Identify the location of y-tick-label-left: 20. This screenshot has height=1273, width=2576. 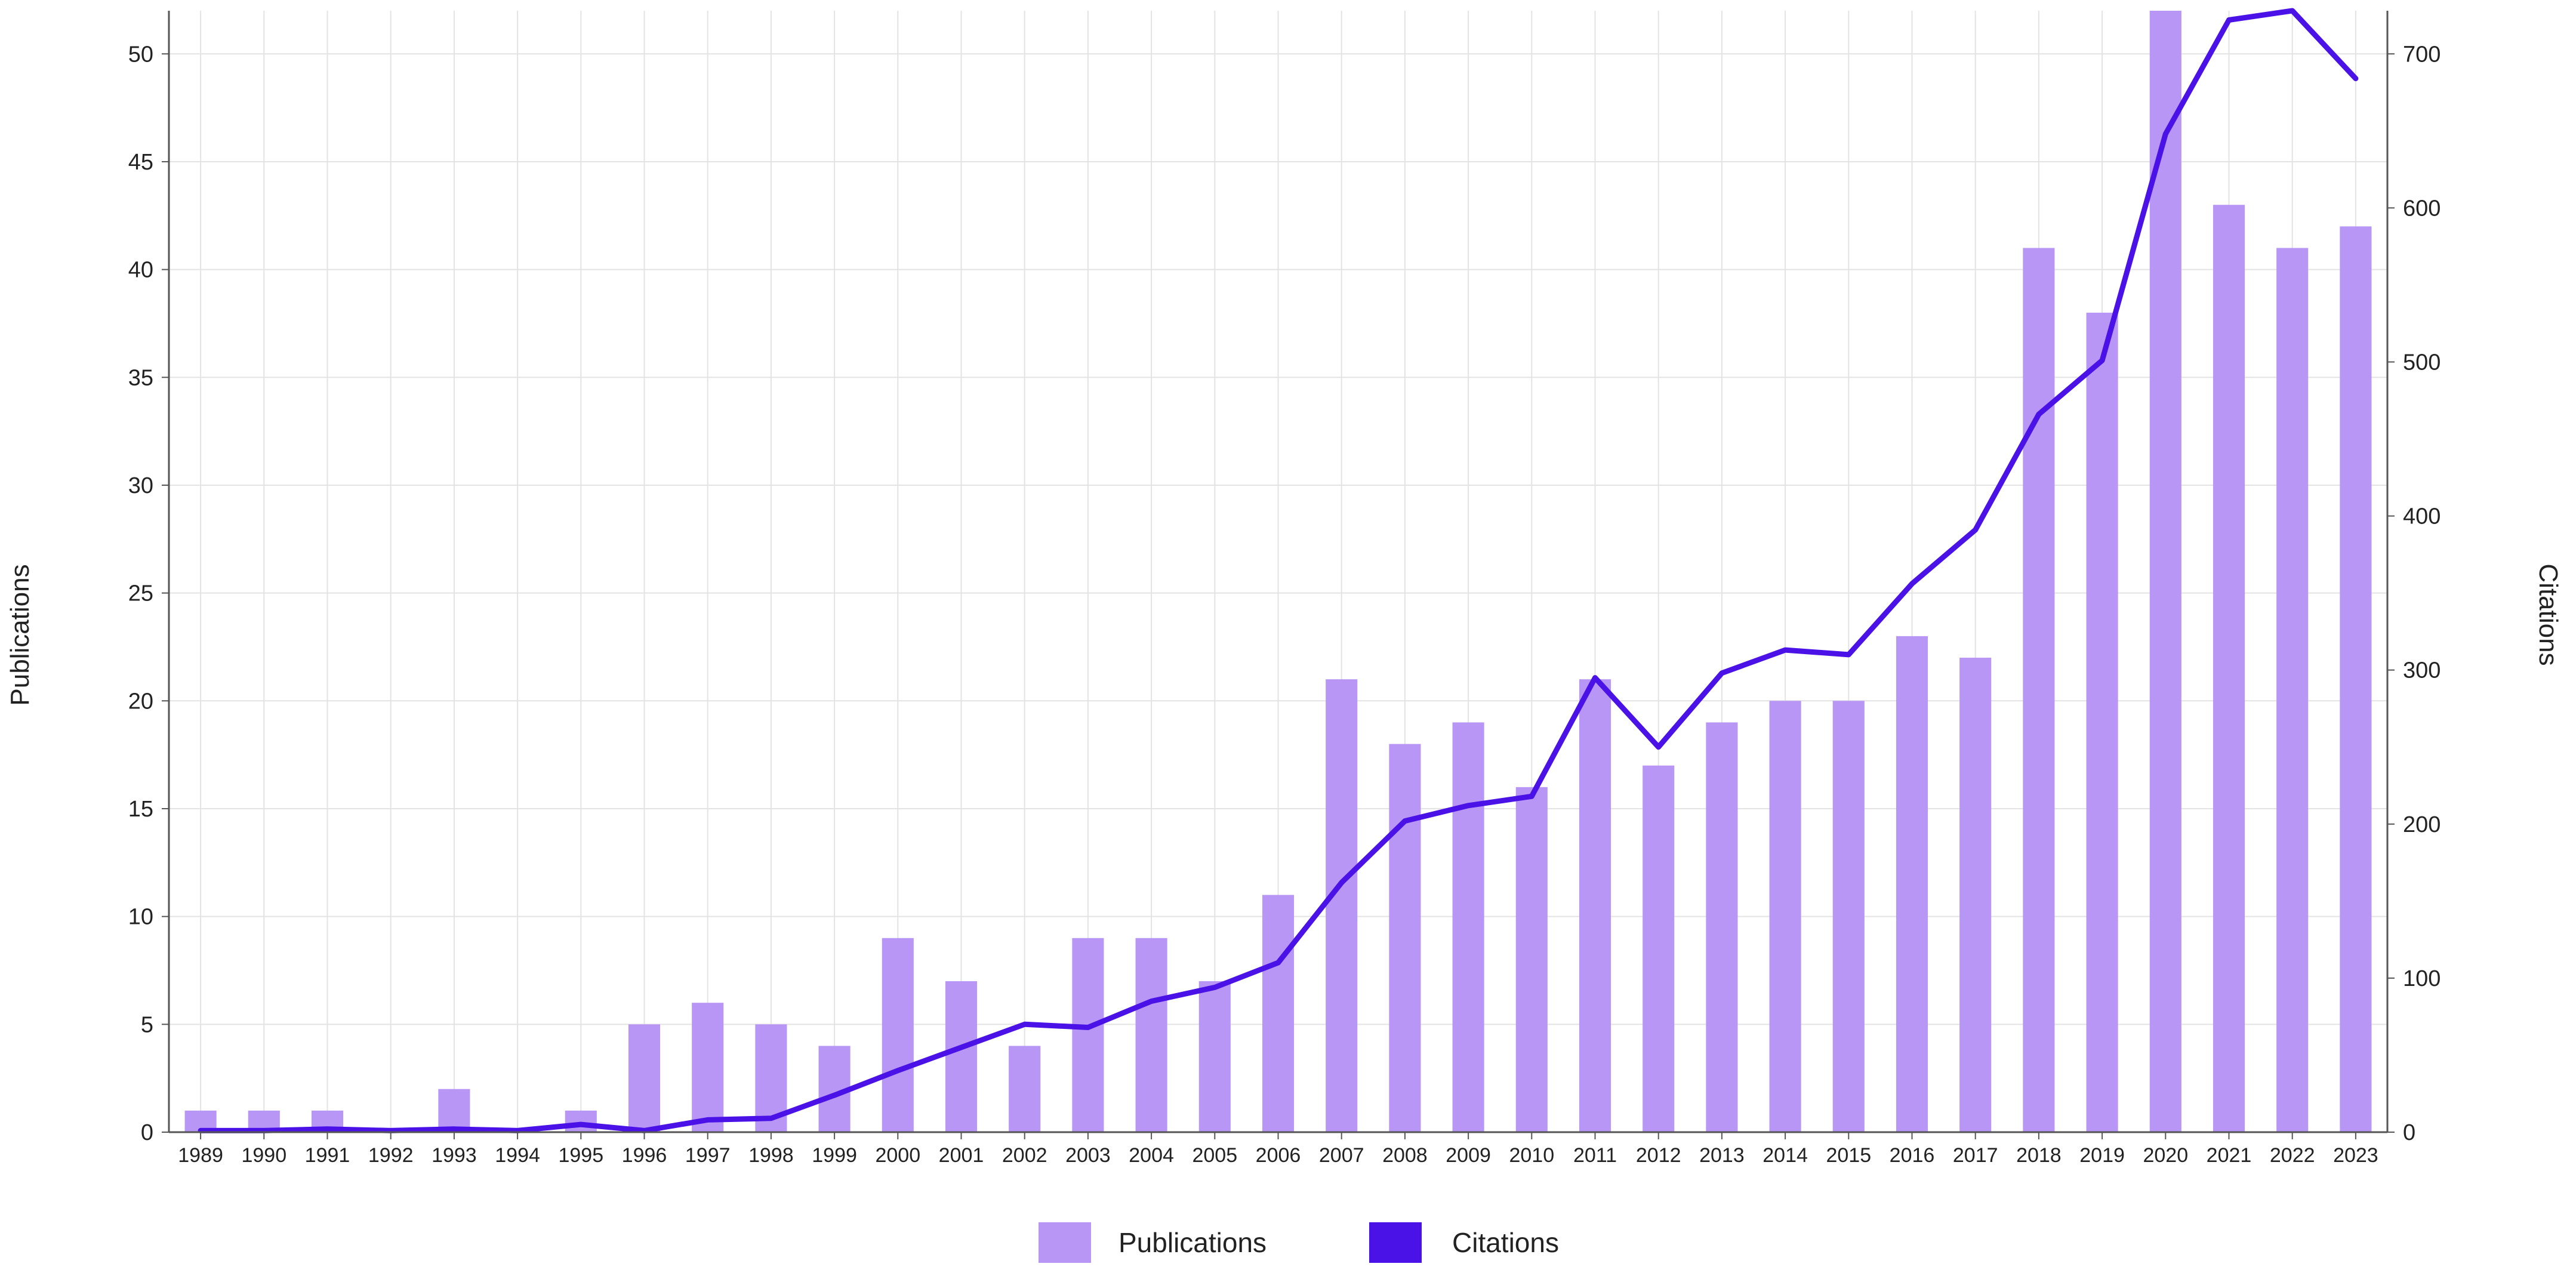
(140, 702).